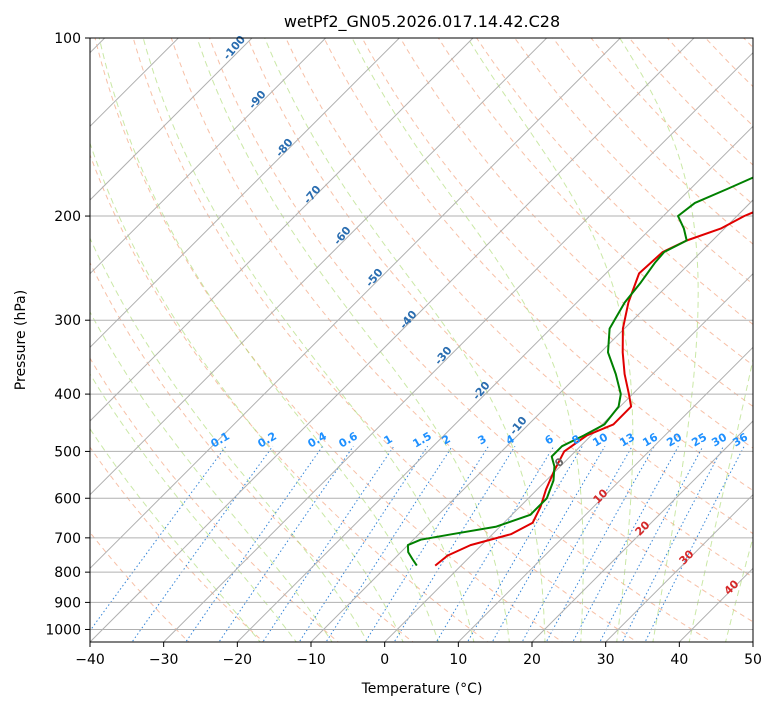 The height and width of the screenshot is (708, 775). Describe the element at coordinates (67, 395) in the screenshot. I see `y-tick-label: 400` at that location.